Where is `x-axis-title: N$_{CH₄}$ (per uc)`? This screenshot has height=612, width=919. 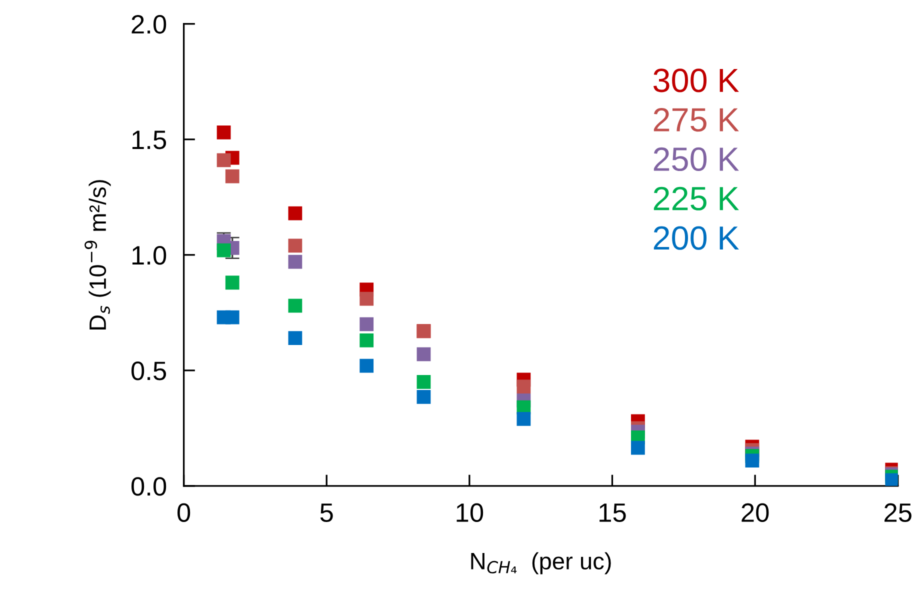
x-axis-title: N$_{CH₄}$ (per uc) is located at coordinates (541, 563).